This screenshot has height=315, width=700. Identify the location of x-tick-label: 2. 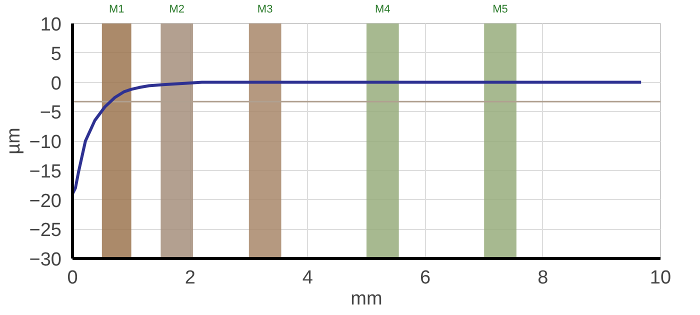
(190, 278).